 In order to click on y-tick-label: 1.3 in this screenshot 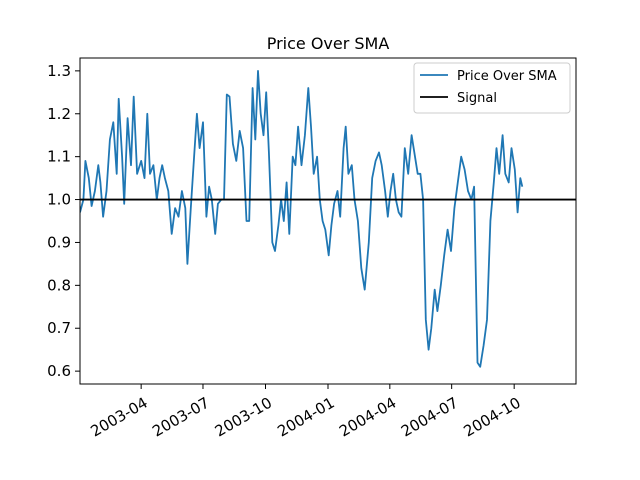, I will do `click(59, 71)`.